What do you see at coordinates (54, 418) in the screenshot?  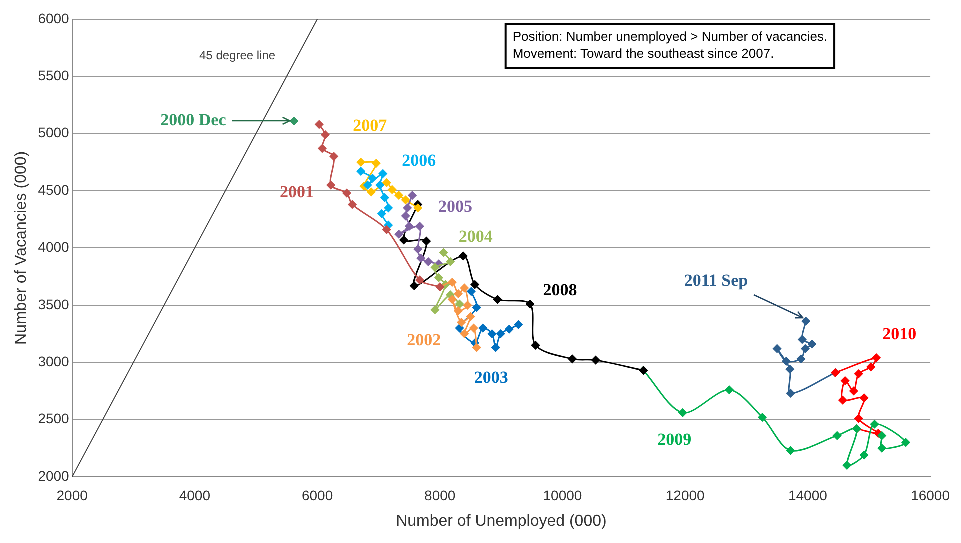 I see `y-tick-label: 2500` at bounding box center [54, 418].